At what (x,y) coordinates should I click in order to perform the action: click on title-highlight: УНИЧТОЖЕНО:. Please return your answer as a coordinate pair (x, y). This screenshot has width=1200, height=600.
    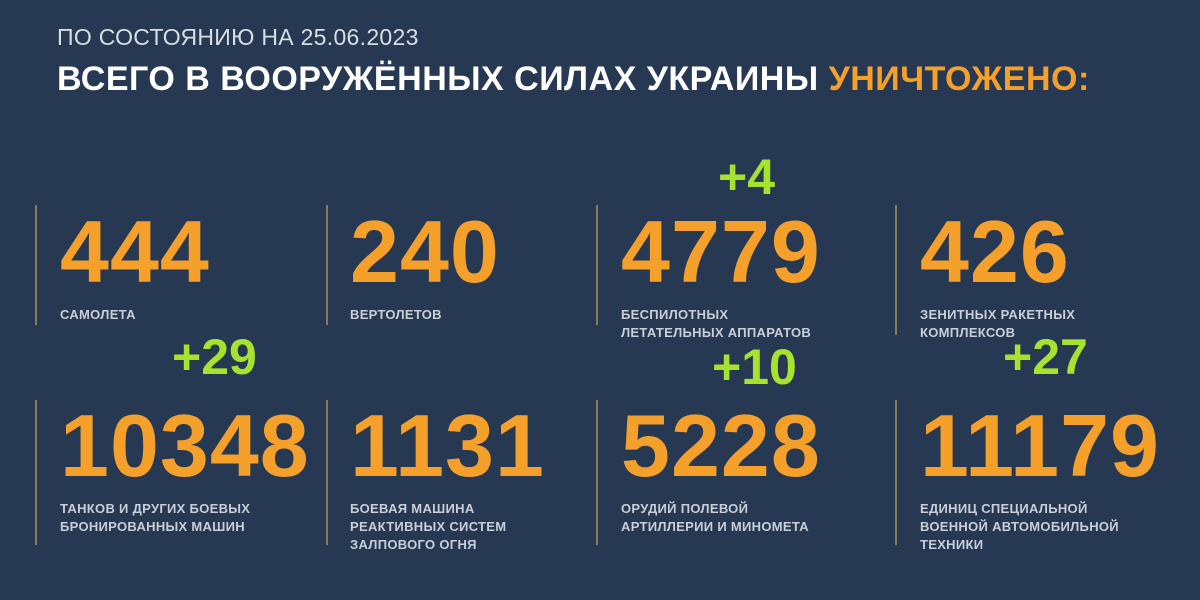
    Looking at the image, I should click on (959, 79).